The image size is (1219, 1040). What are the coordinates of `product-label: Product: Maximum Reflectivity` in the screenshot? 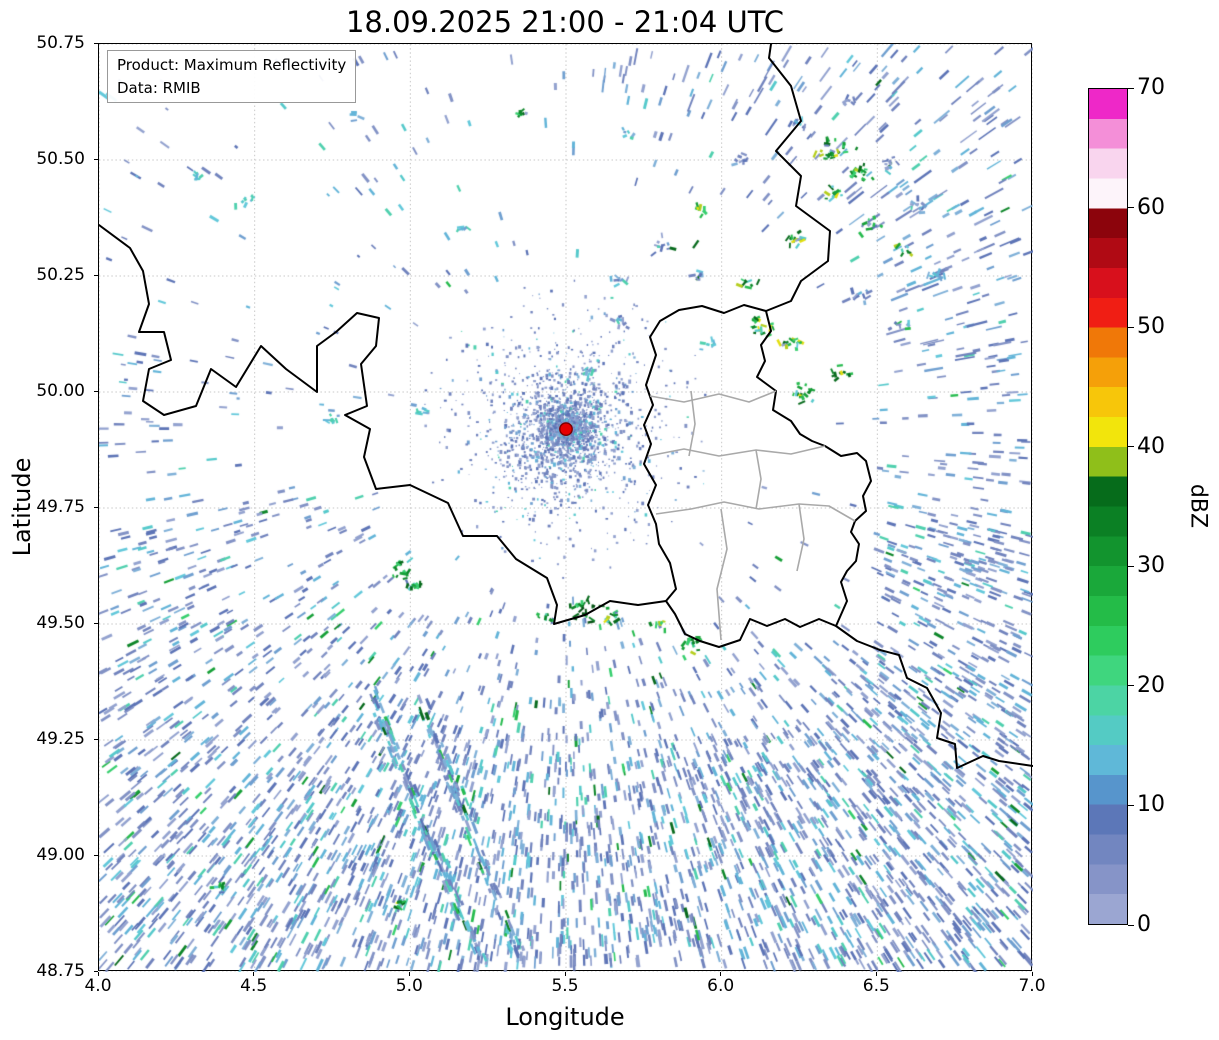 It's located at (232, 65).